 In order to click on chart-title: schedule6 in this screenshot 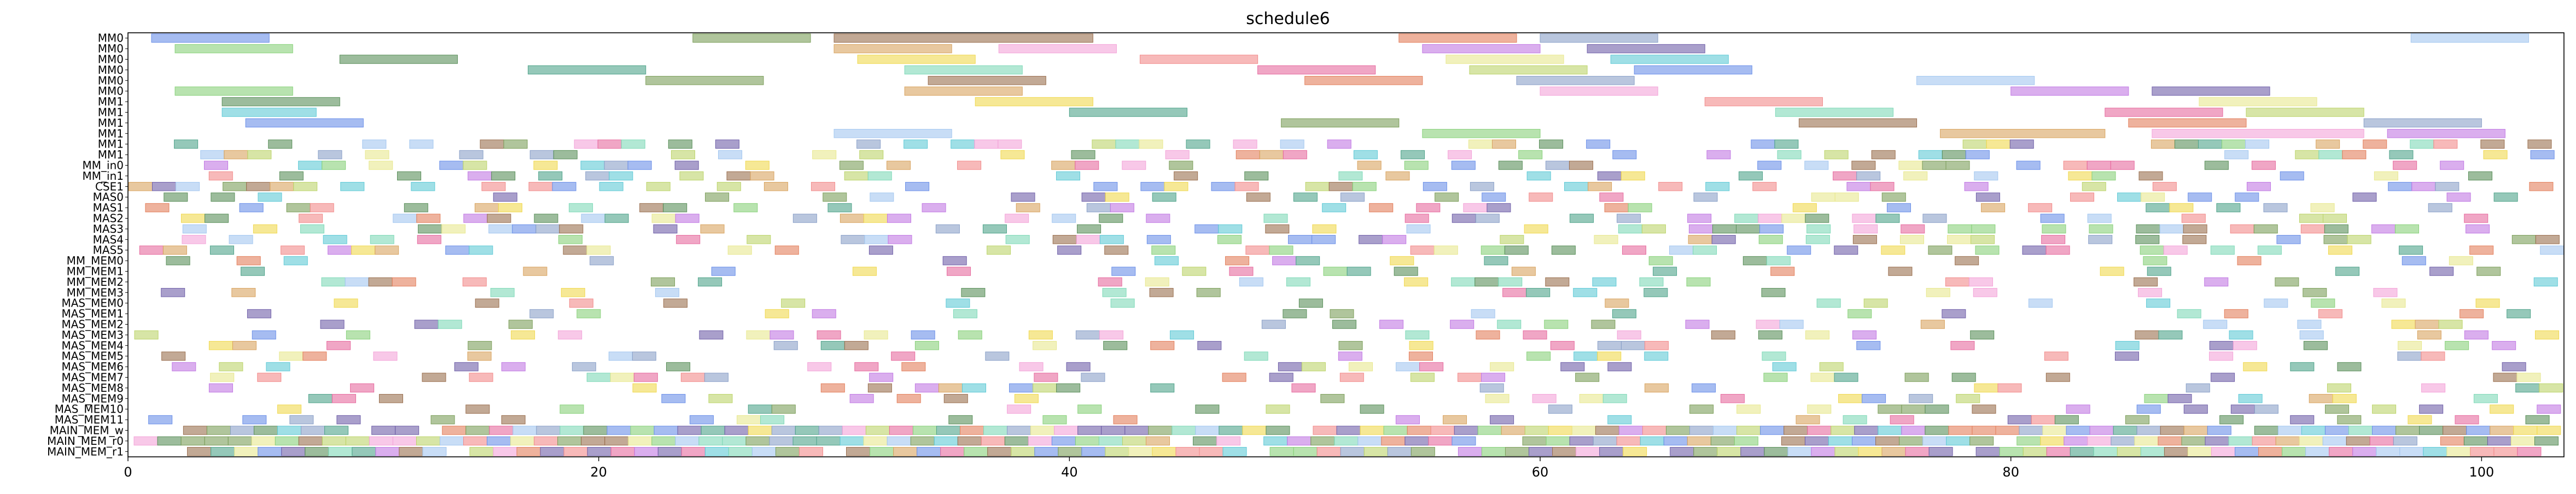, I will do `click(1288, 18)`.